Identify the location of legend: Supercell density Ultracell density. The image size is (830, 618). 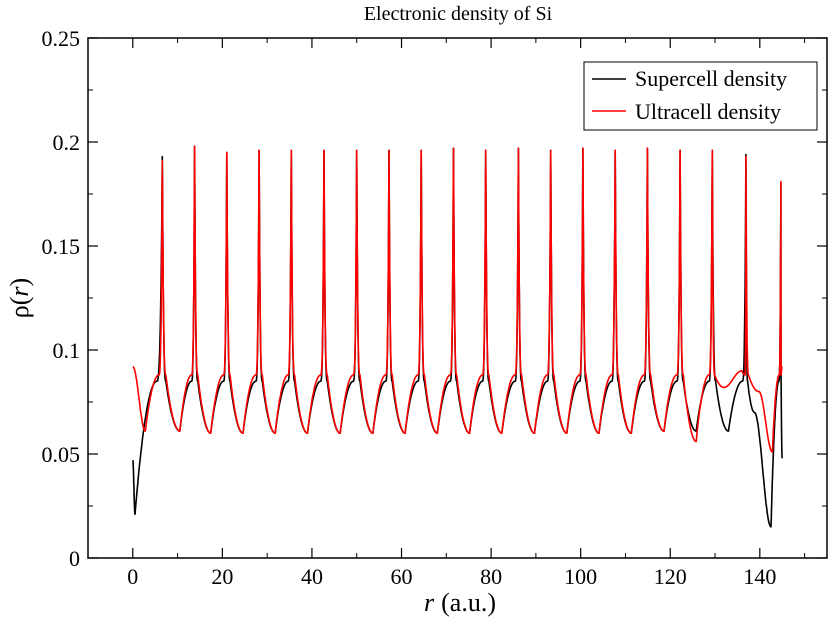
(700, 96).